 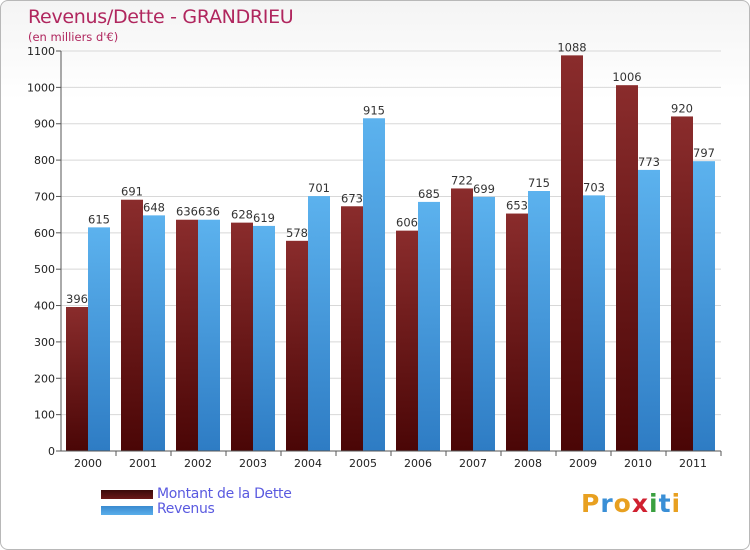 I want to click on bar-revenus-2003, so click(x=264, y=338).